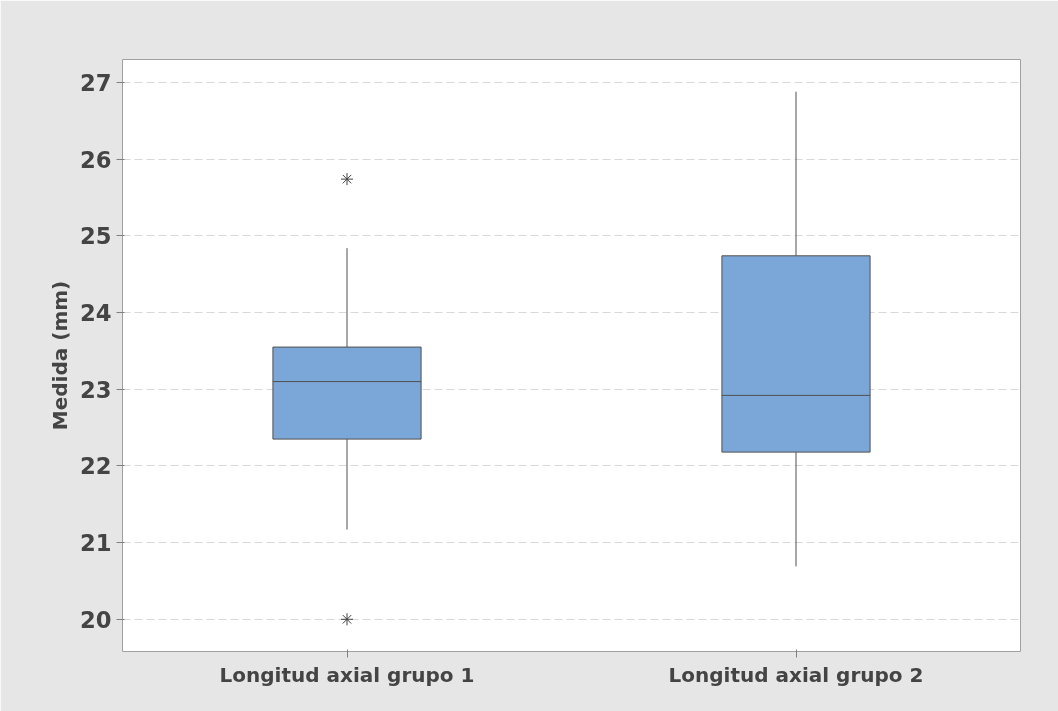  I want to click on y-tick-label: 24, so click(95, 313).